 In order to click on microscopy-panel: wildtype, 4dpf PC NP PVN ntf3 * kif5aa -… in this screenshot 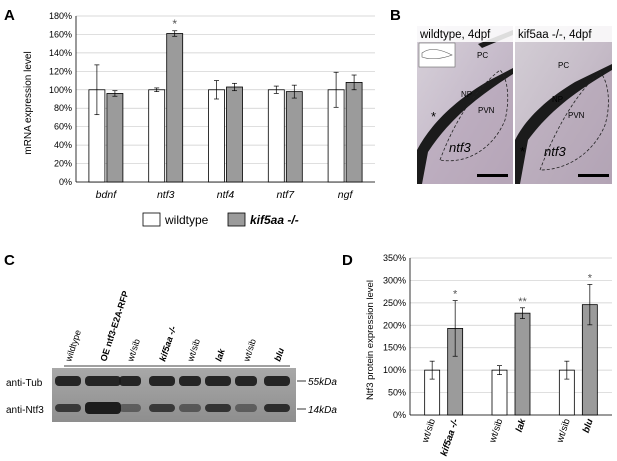, I will do `click(514, 105)`.